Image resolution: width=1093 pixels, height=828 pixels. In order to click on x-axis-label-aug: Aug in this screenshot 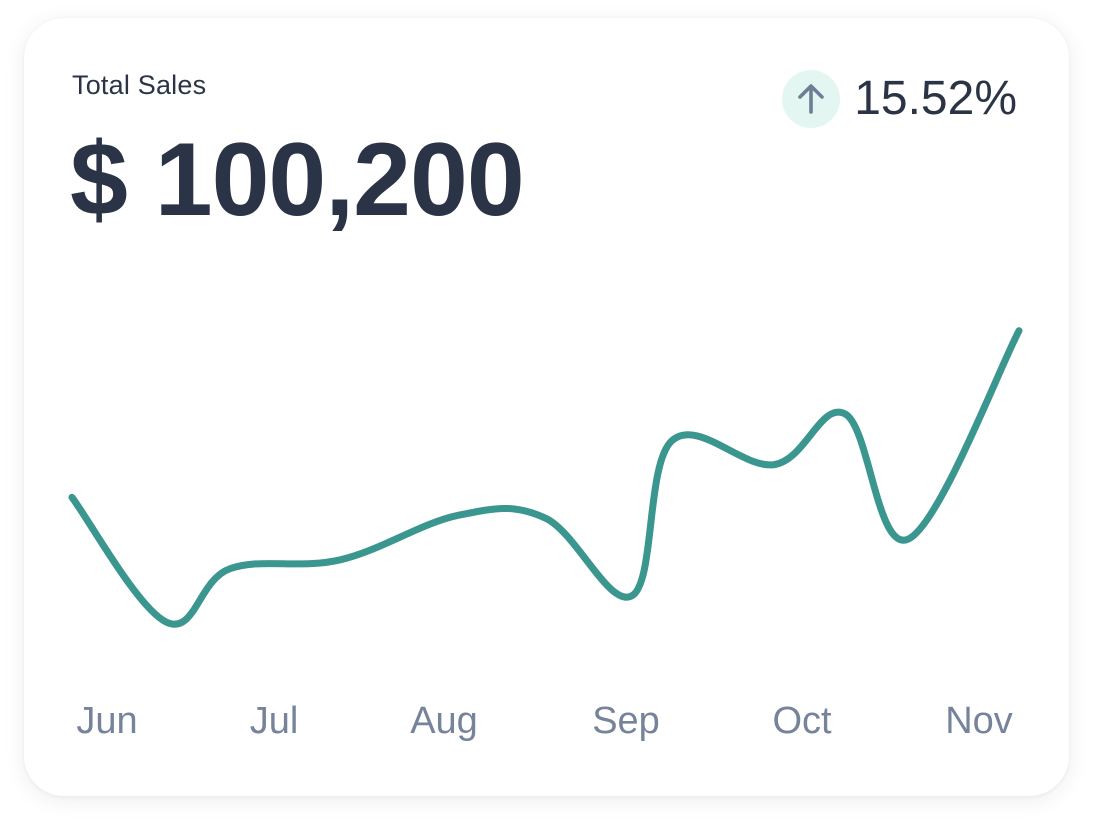, I will do `click(444, 721)`.